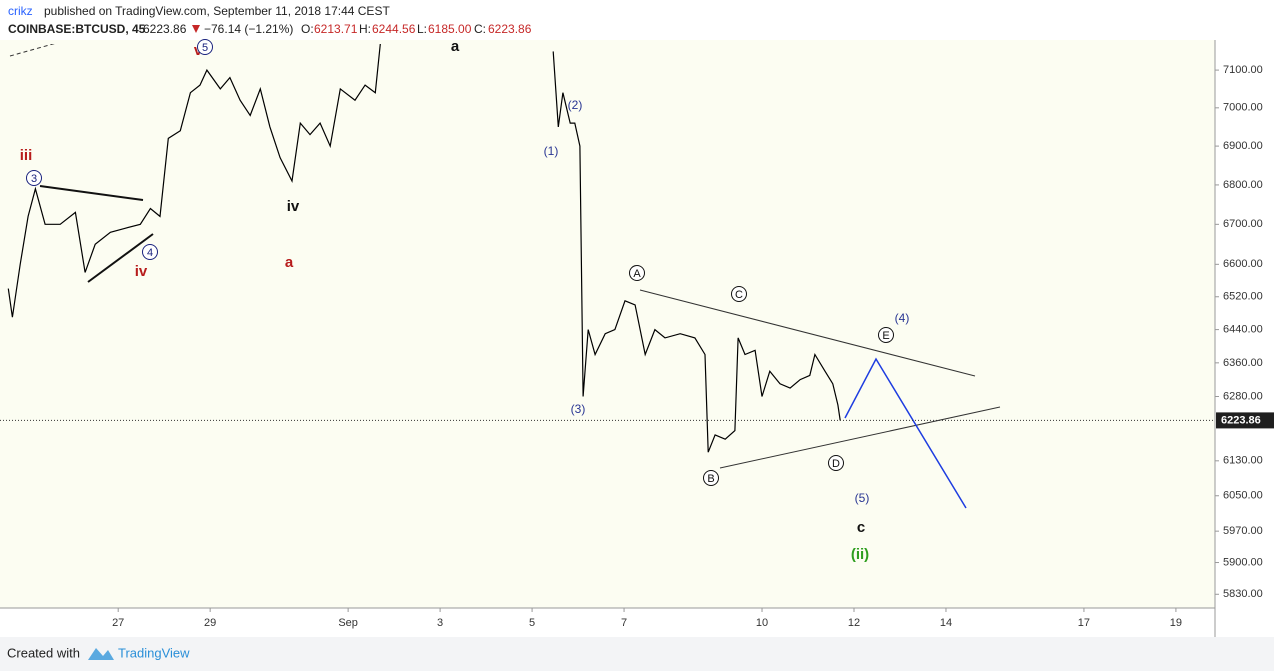 This screenshot has width=1274, height=671. I want to click on y-tick-label: 6600.00, so click(1243, 264).